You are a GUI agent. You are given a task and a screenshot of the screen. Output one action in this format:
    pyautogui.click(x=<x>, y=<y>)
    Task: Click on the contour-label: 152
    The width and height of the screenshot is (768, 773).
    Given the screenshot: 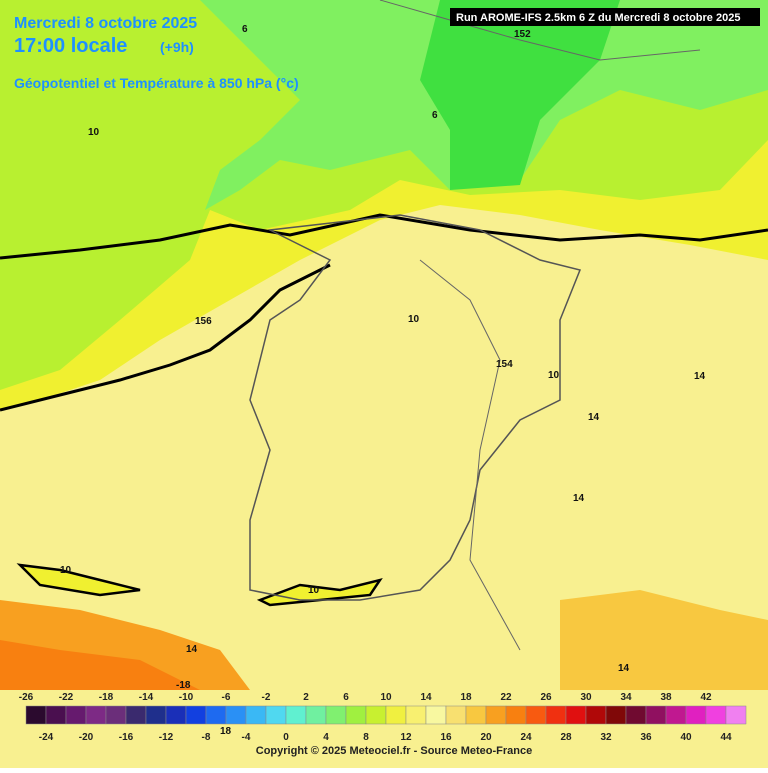 What is the action you would take?
    pyautogui.click(x=522, y=34)
    